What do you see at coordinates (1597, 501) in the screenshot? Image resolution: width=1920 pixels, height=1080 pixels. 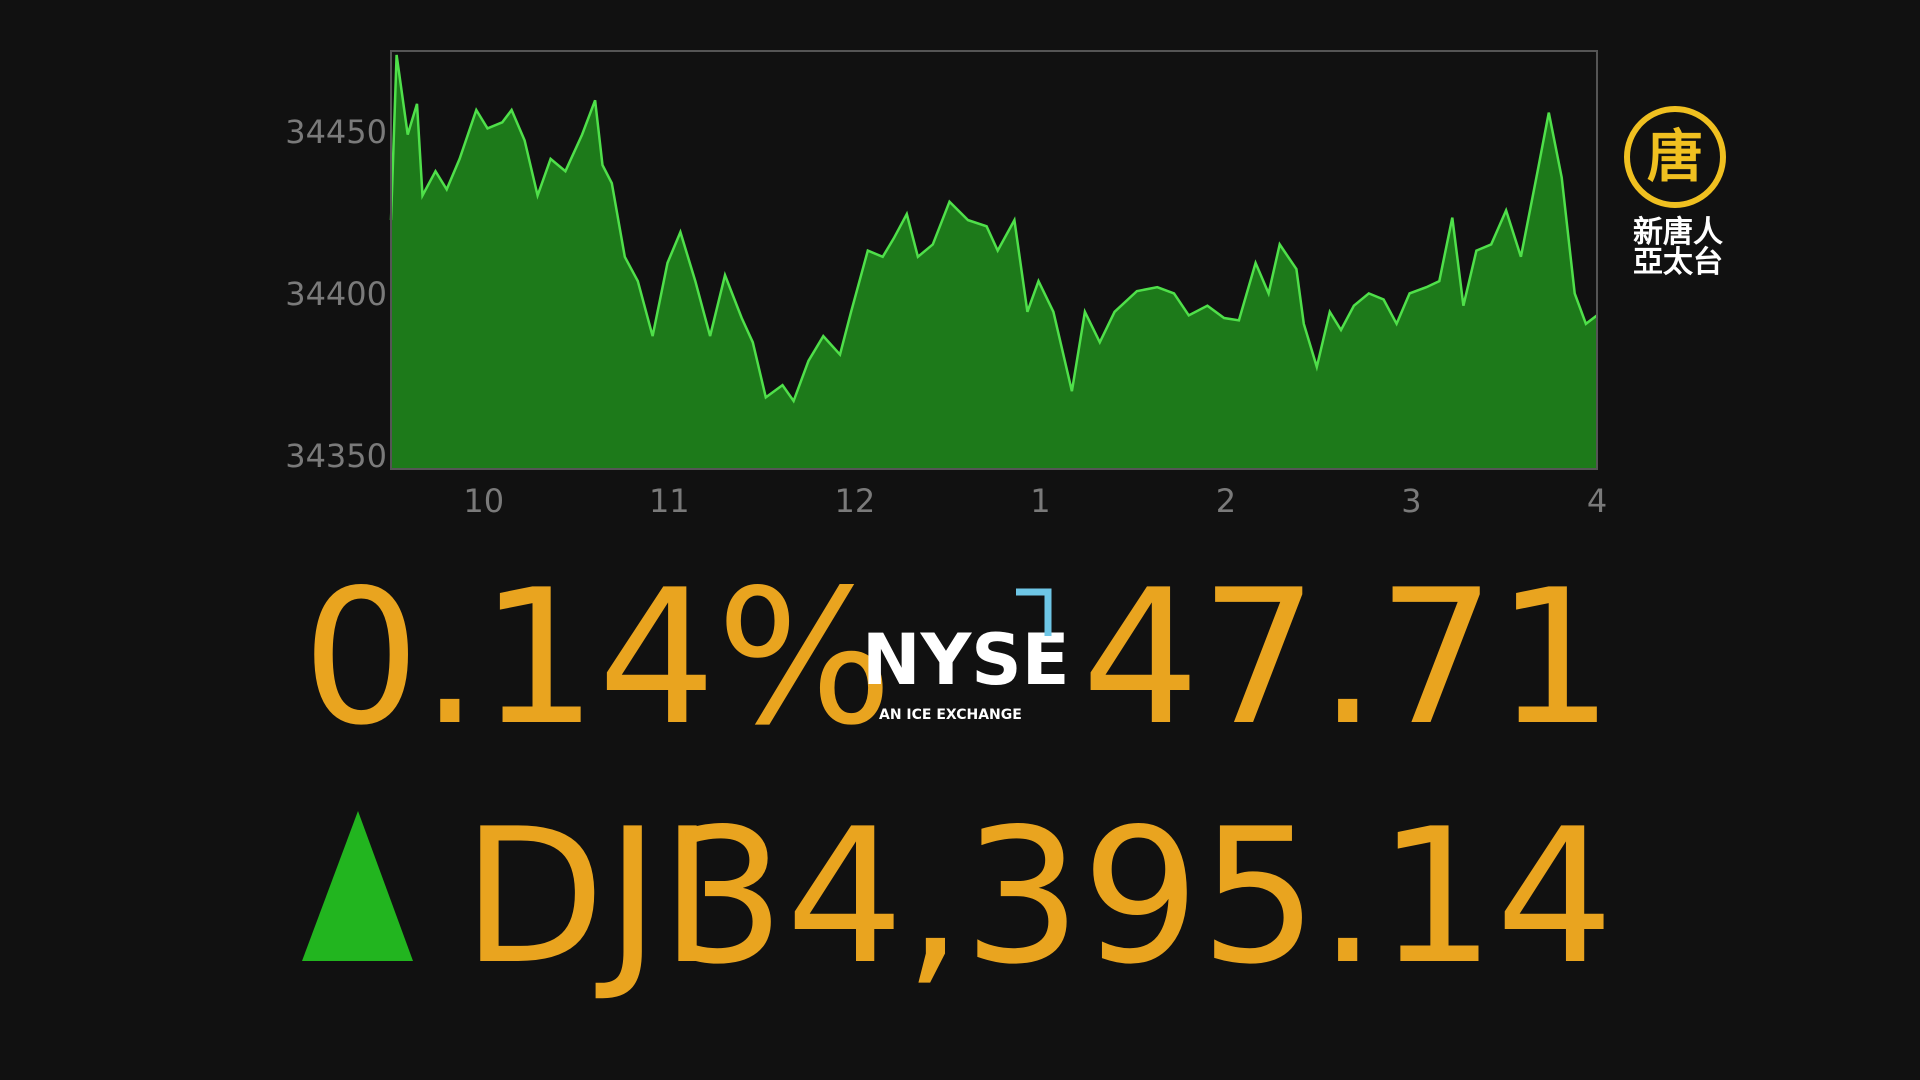 I see `x-tick-label: 4` at bounding box center [1597, 501].